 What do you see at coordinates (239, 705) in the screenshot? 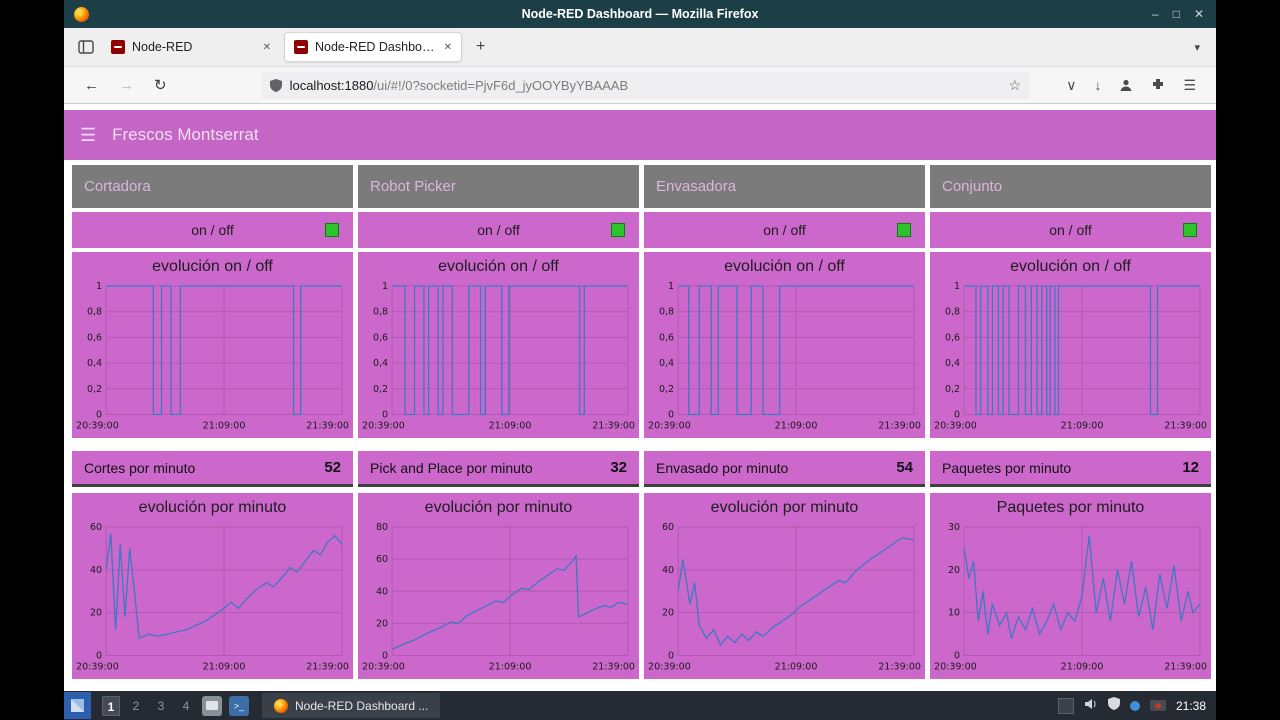
I see `terminal-icon` at bounding box center [239, 705].